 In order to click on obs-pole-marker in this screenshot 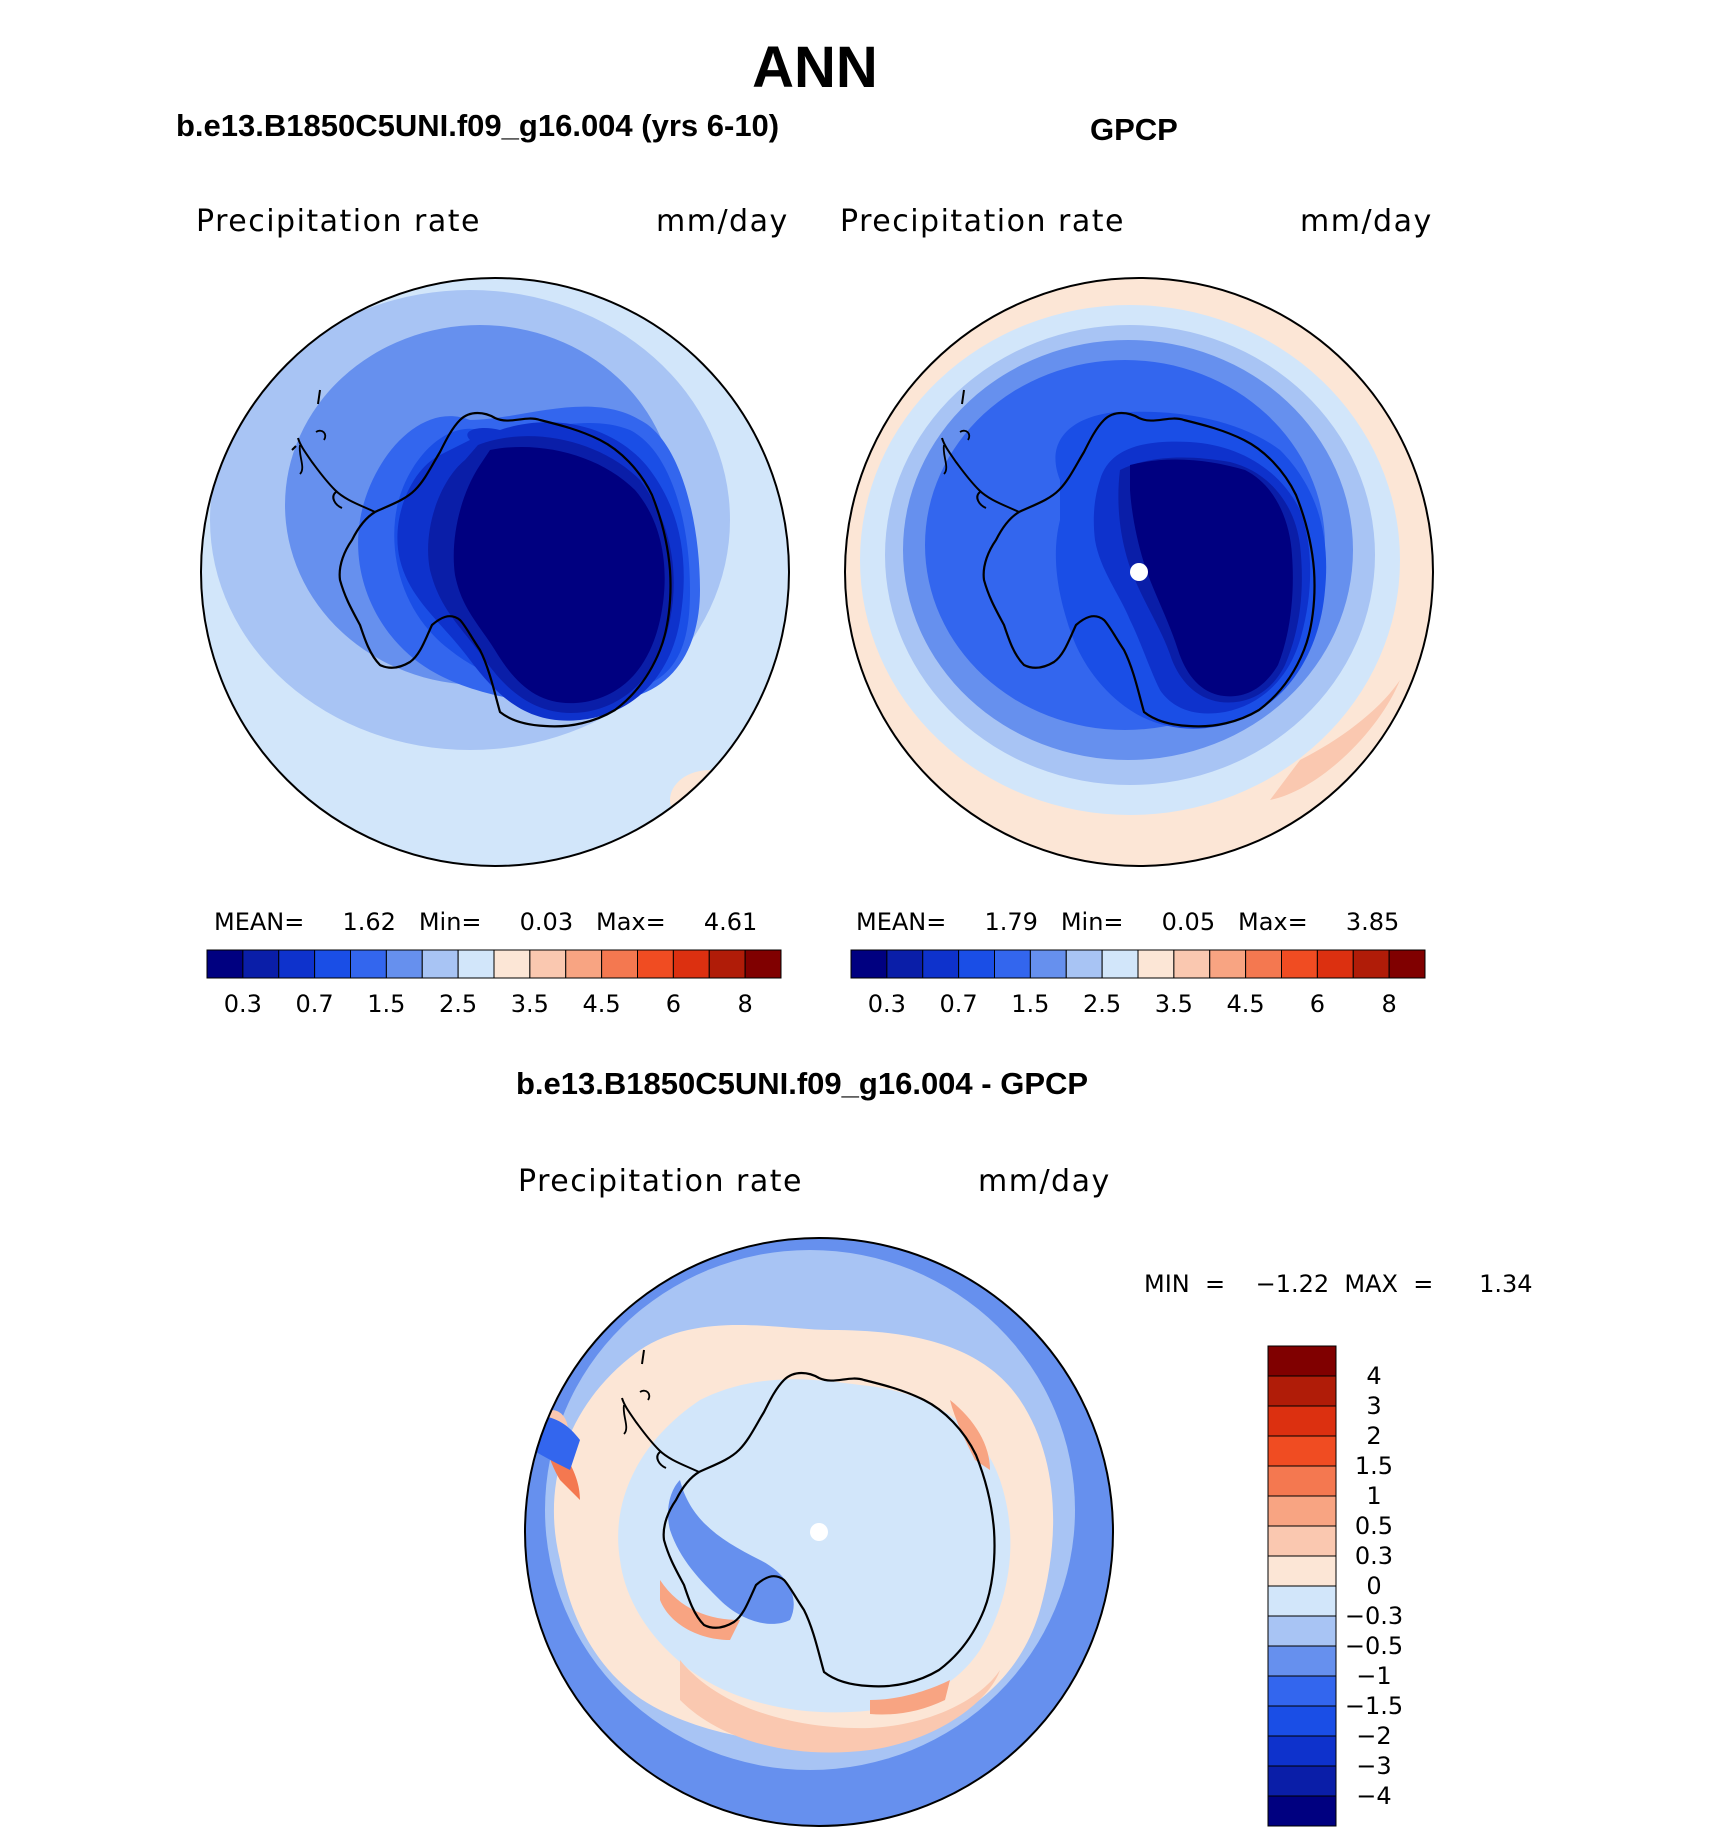, I will do `click(1139, 572)`.